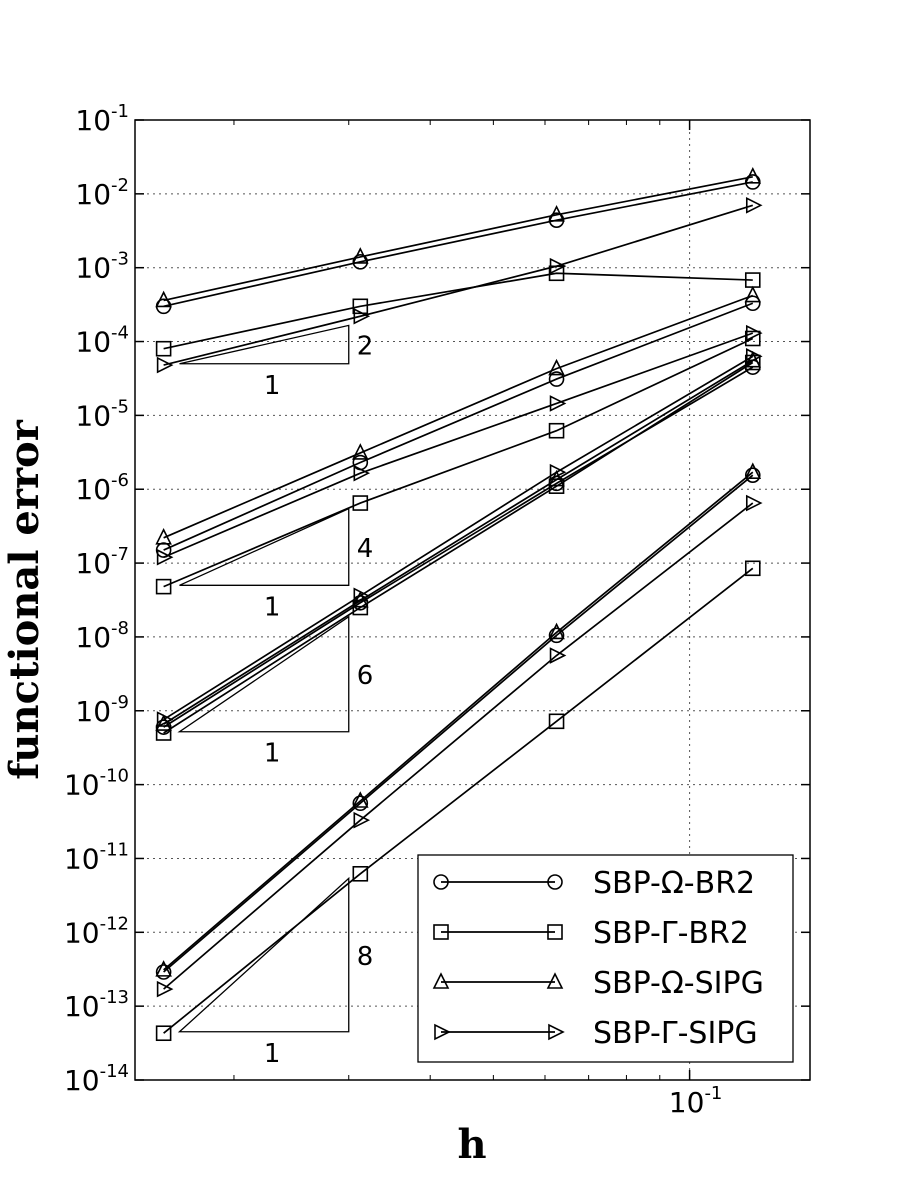 The image size is (900, 1200). Describe the element at coordinates (471, 1144) in the screenshot. I see `x-axis-title: h` at that location.